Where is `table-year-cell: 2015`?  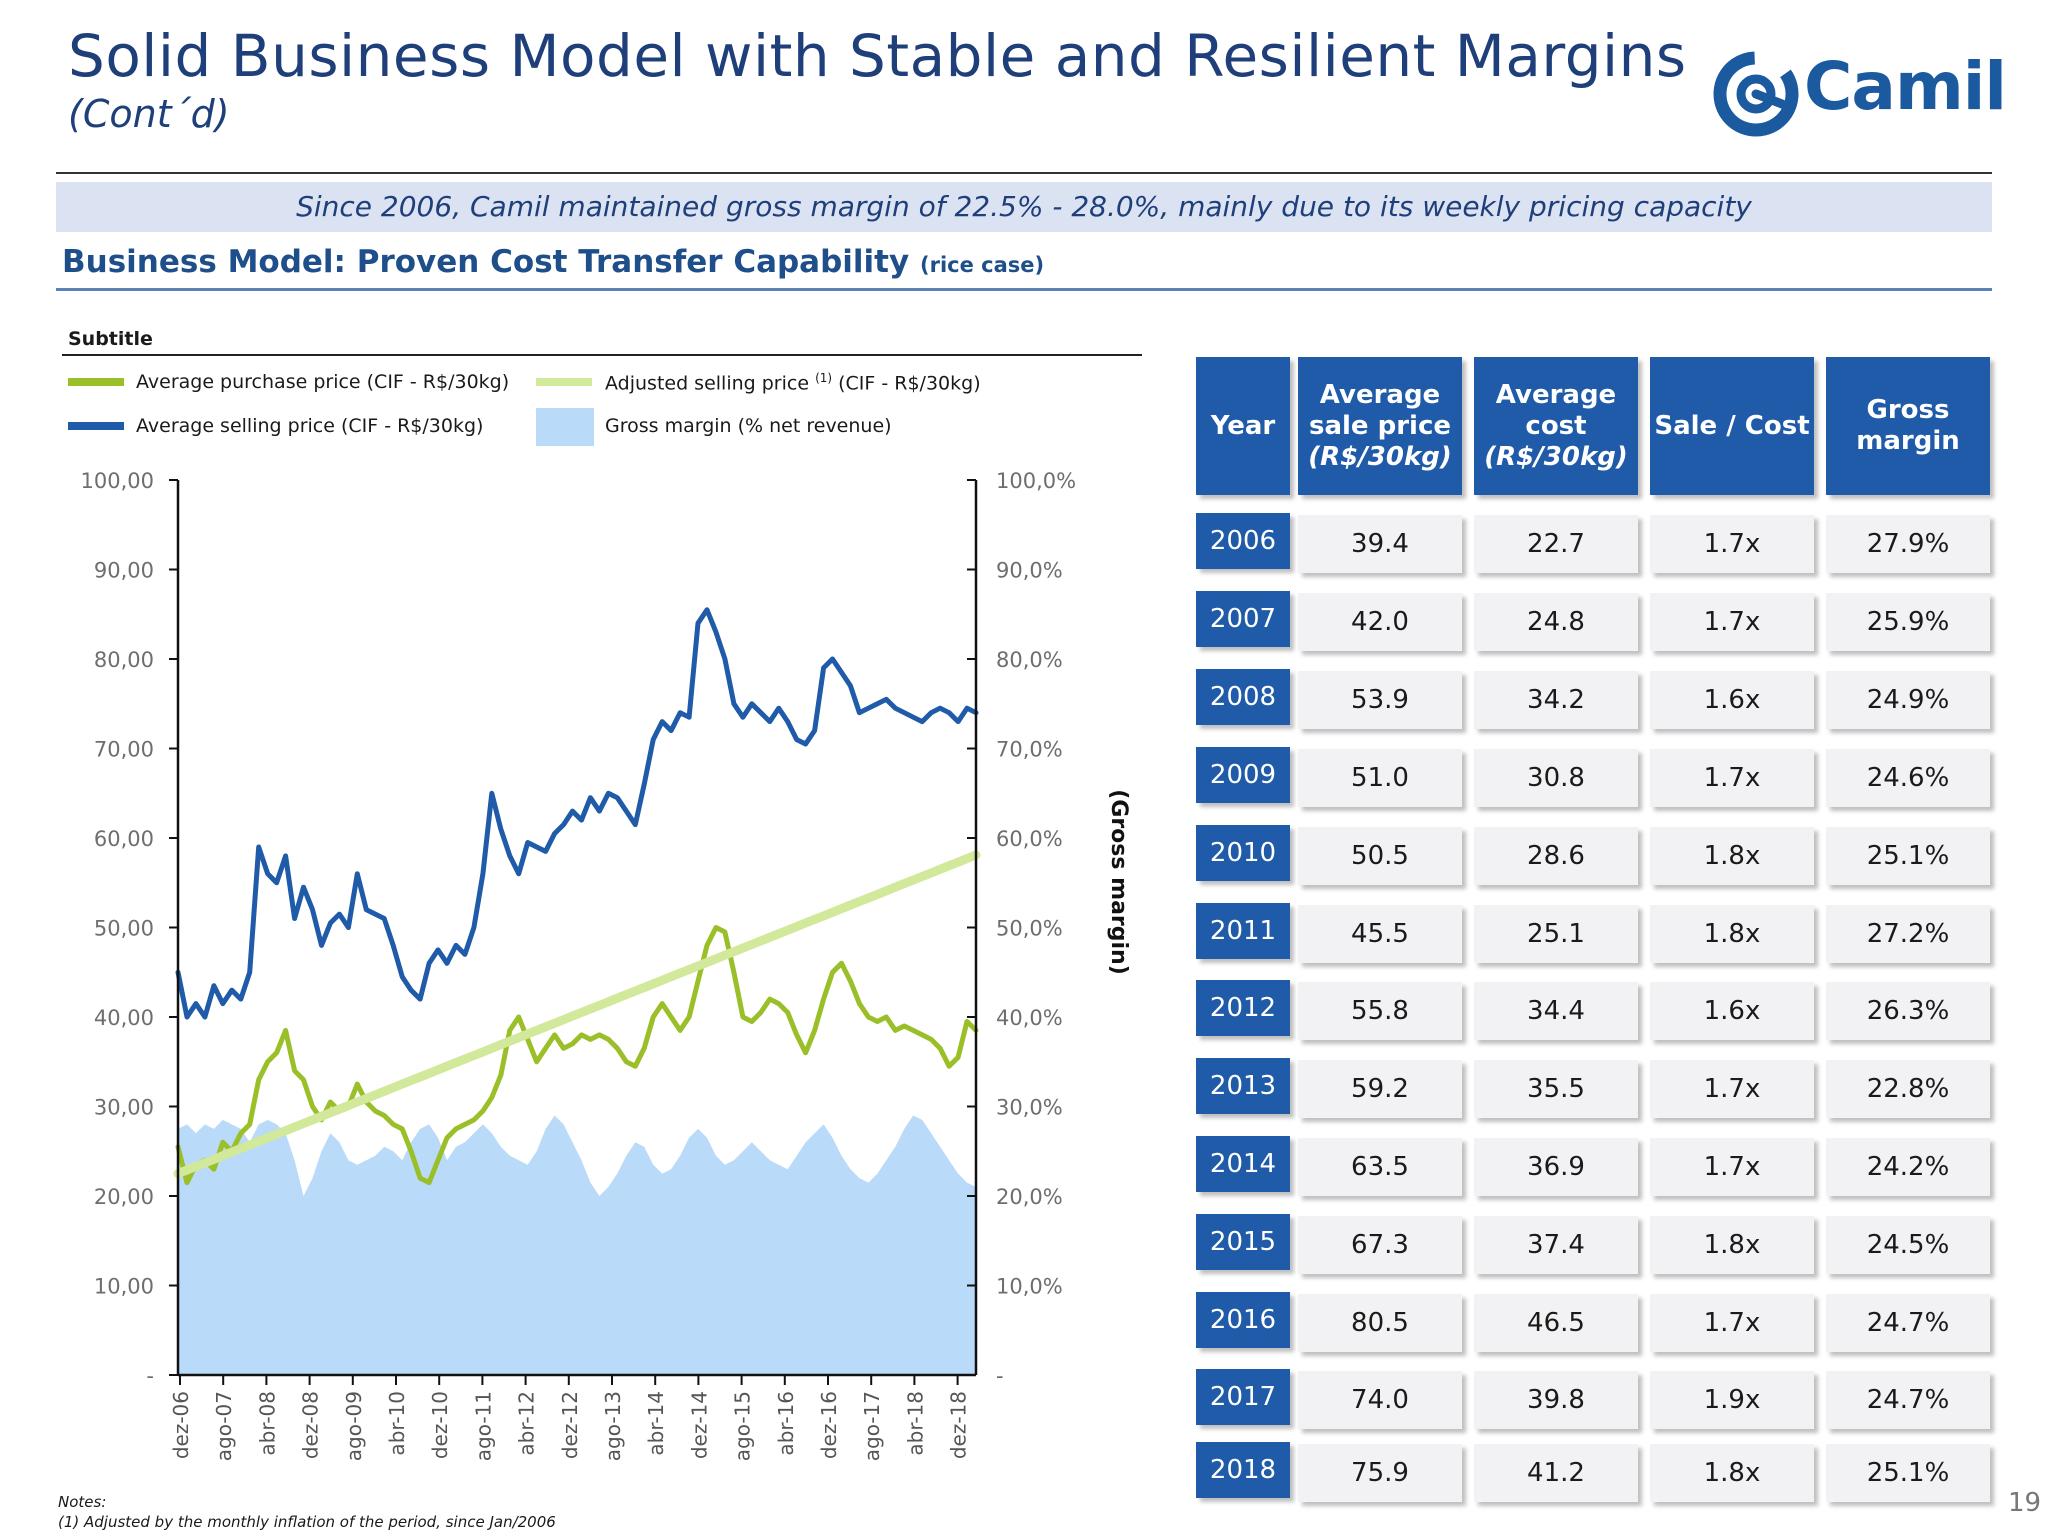
table-year-cell: 2015 is located at coordinates (1243, 1242).